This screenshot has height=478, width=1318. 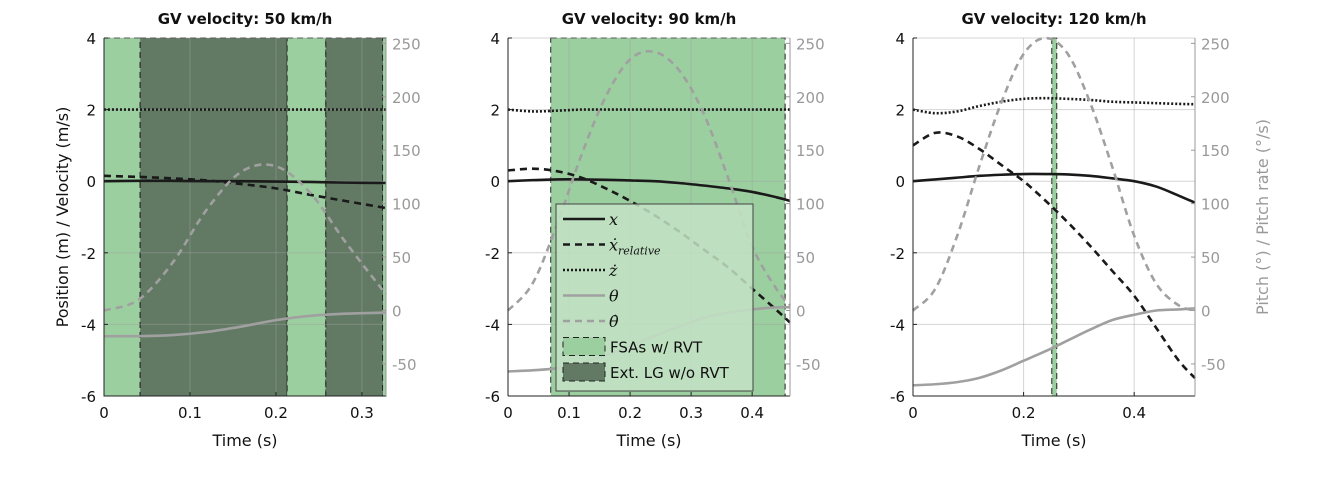 I want to click on legend-symbol: θ̇, so click(x=614, y=321).